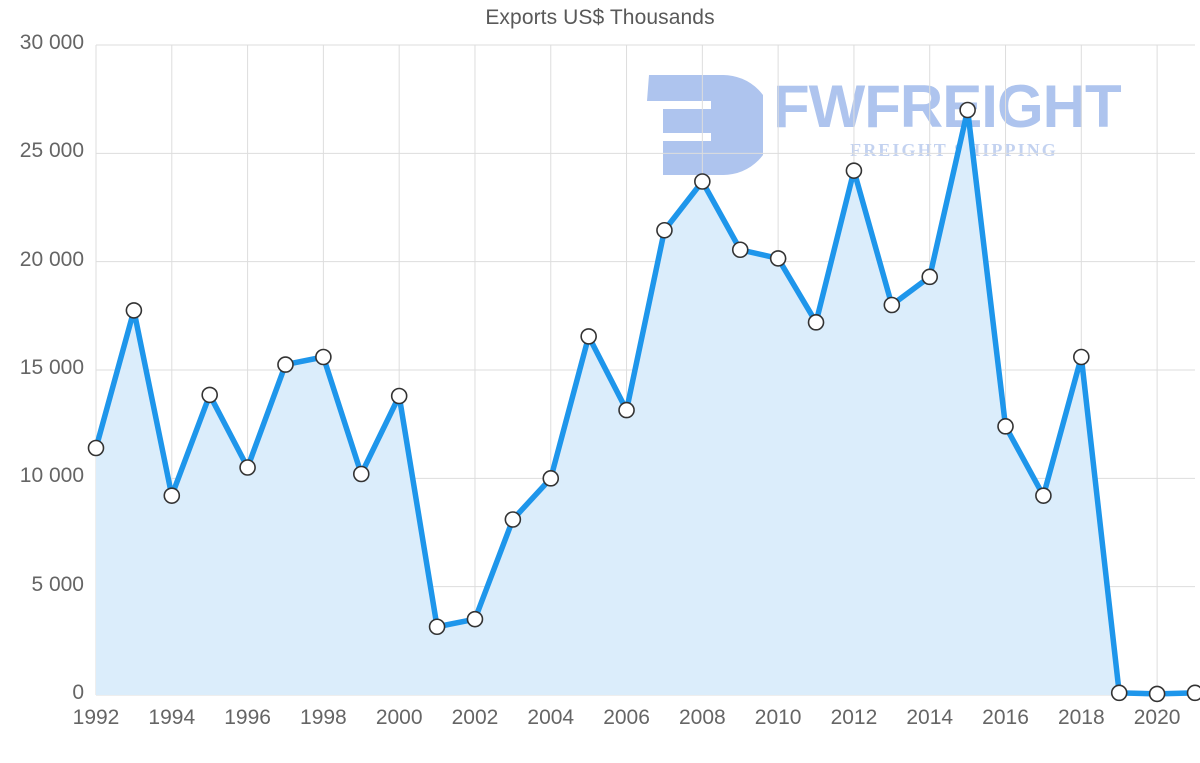 The width and height of the screenshot is (1200, 763). I want to click on data-point-marker: 2008: 23700, so click(702, 181).